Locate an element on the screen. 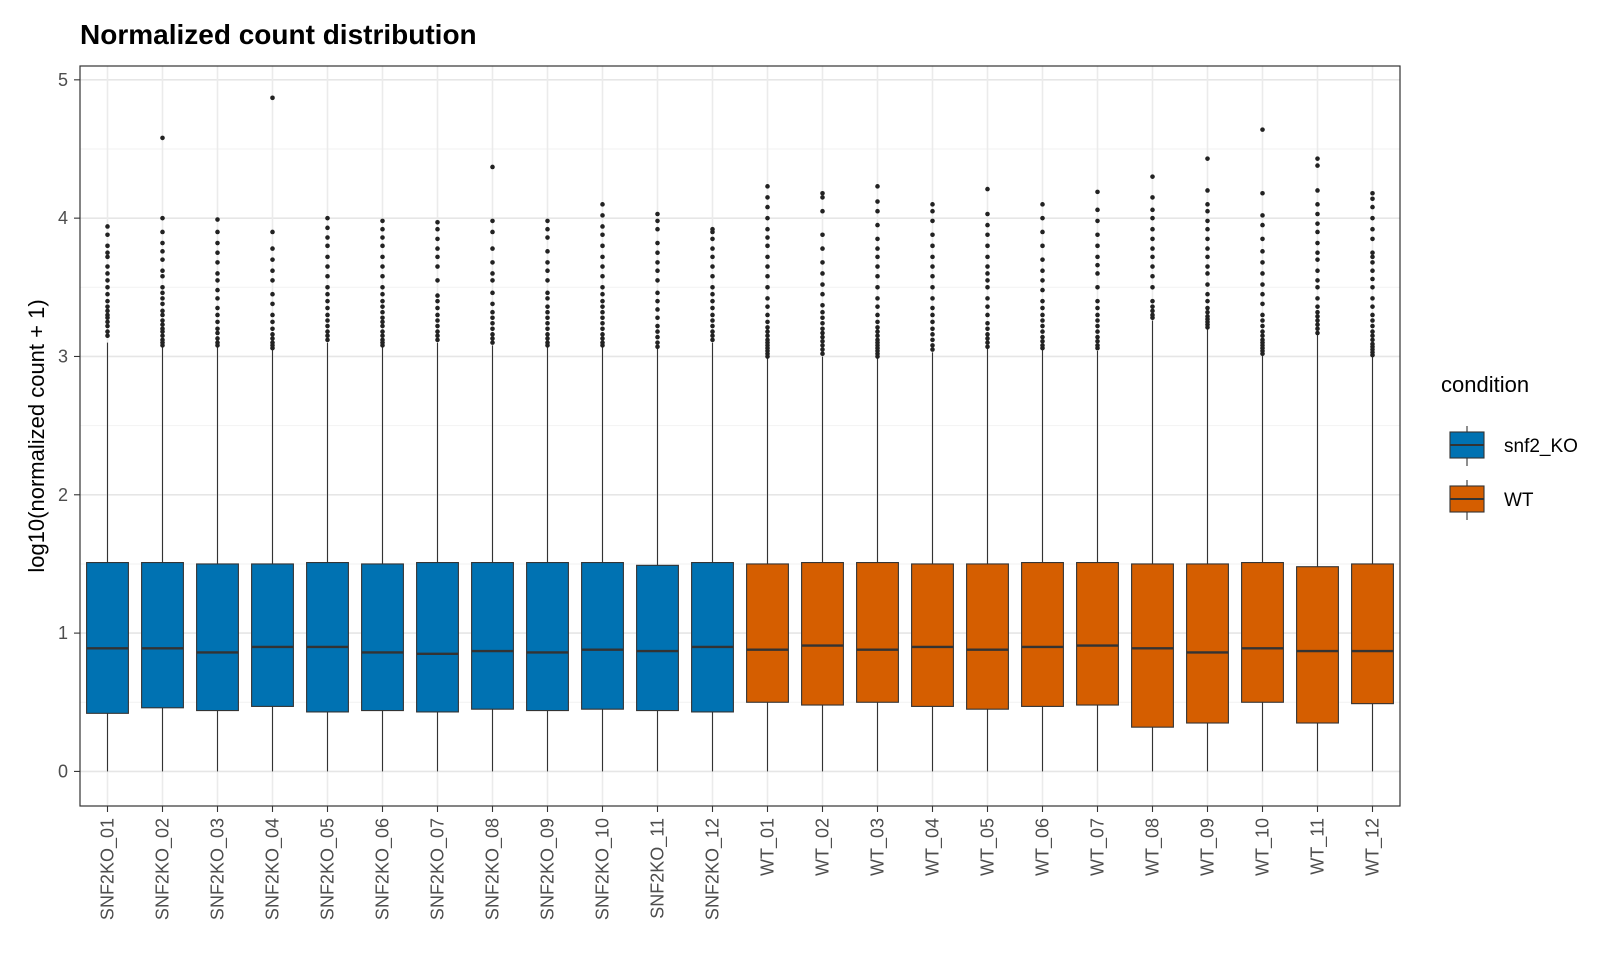  legend-label: snf2_KO is located at coordinates (1541, 446).